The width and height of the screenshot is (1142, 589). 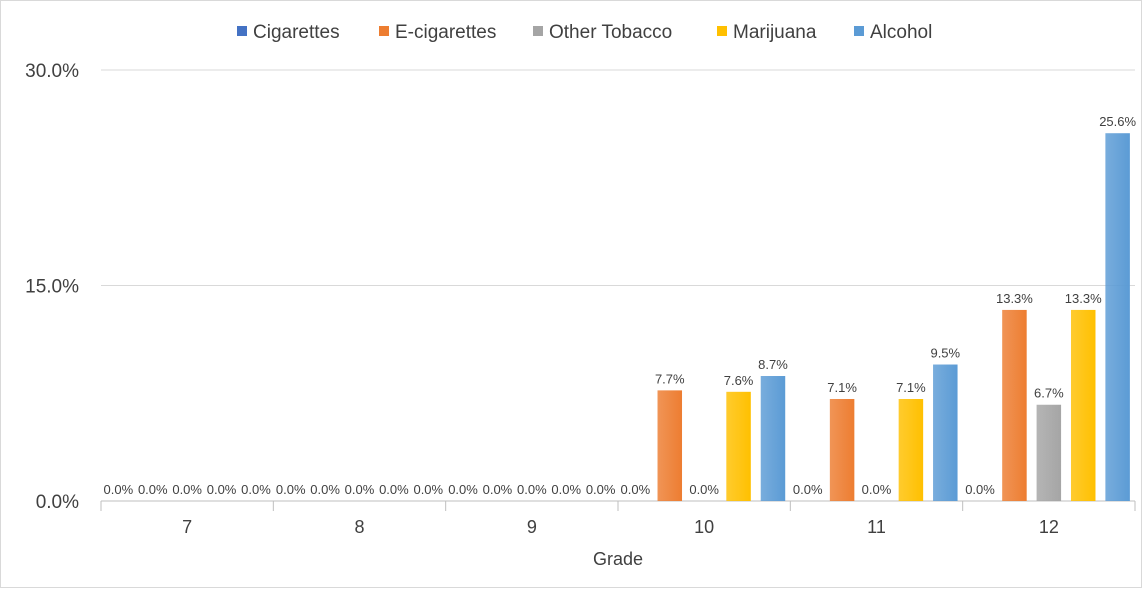 What do you see at coordinates (1049, 393) in the screenshot?
I see `data-label: 6.7%` at bounding box center [1049, 393].